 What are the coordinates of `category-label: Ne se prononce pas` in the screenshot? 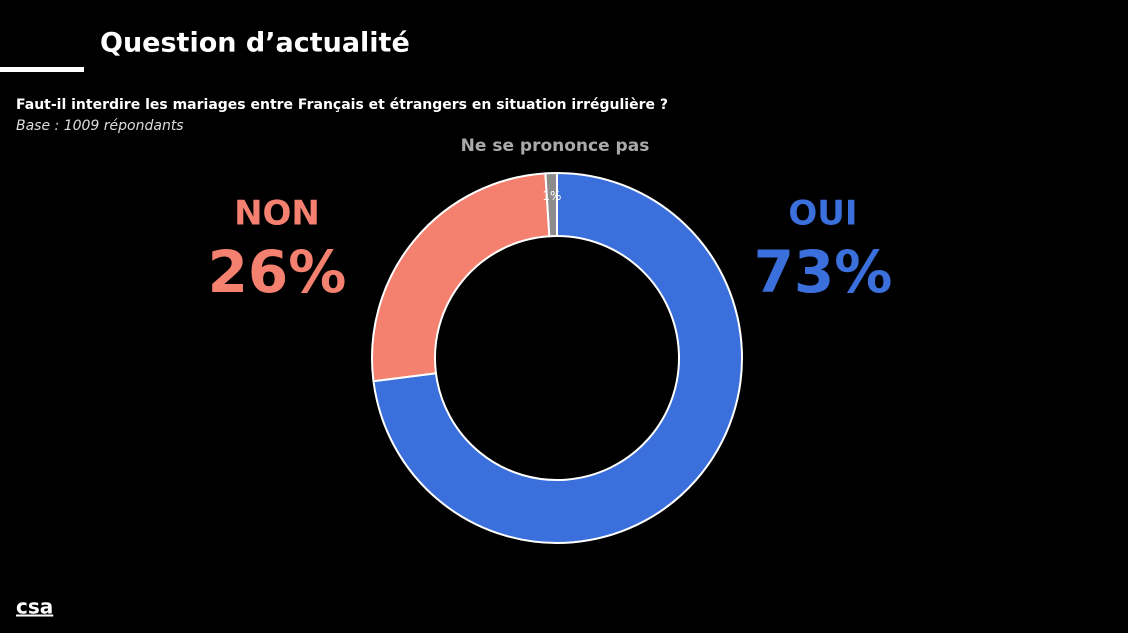 It's located at (555, 146).